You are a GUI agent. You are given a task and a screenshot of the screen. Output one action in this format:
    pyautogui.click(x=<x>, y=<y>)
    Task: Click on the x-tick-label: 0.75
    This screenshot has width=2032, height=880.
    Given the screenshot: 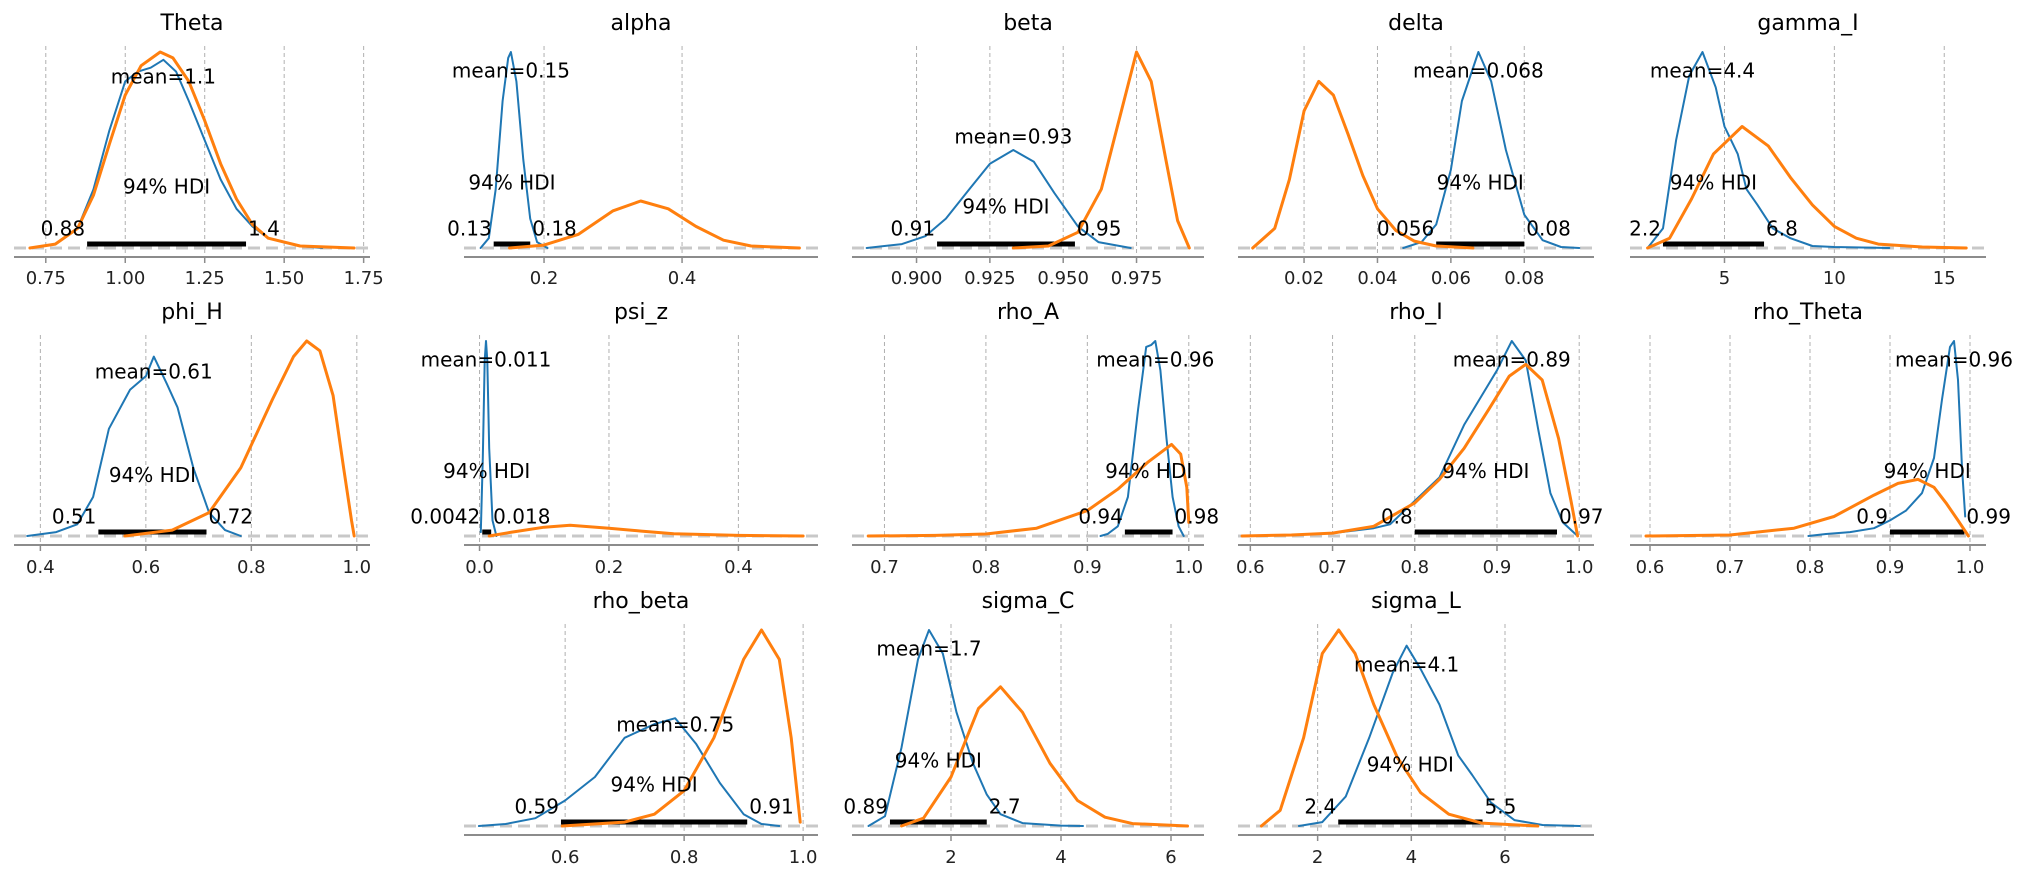 What is the action you would take?
    pyautogui.click(x=46, y=278)
    